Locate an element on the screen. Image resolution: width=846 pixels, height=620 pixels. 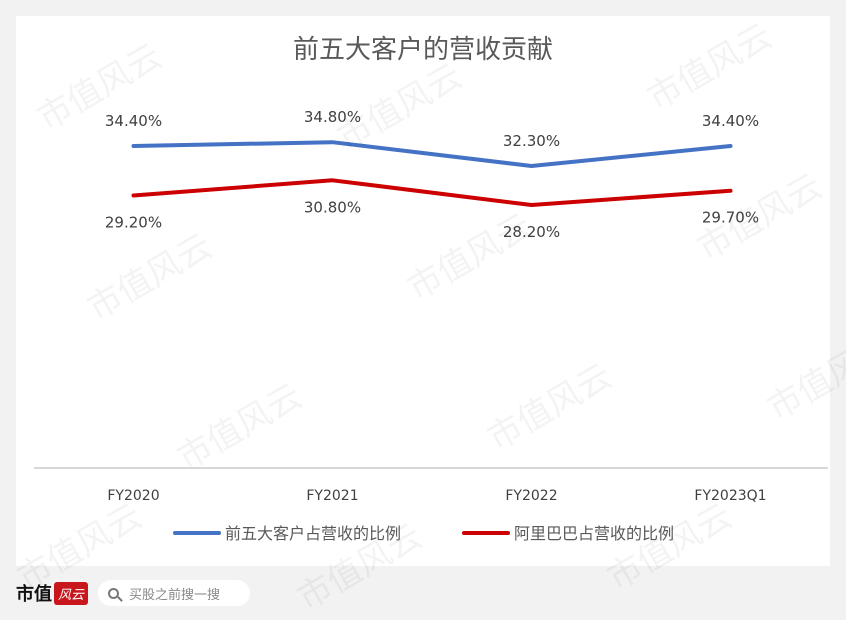
legend: 前五大客户占营收的比例 阿里巴巴占营收的比例 is located at coordinates (423, 533).